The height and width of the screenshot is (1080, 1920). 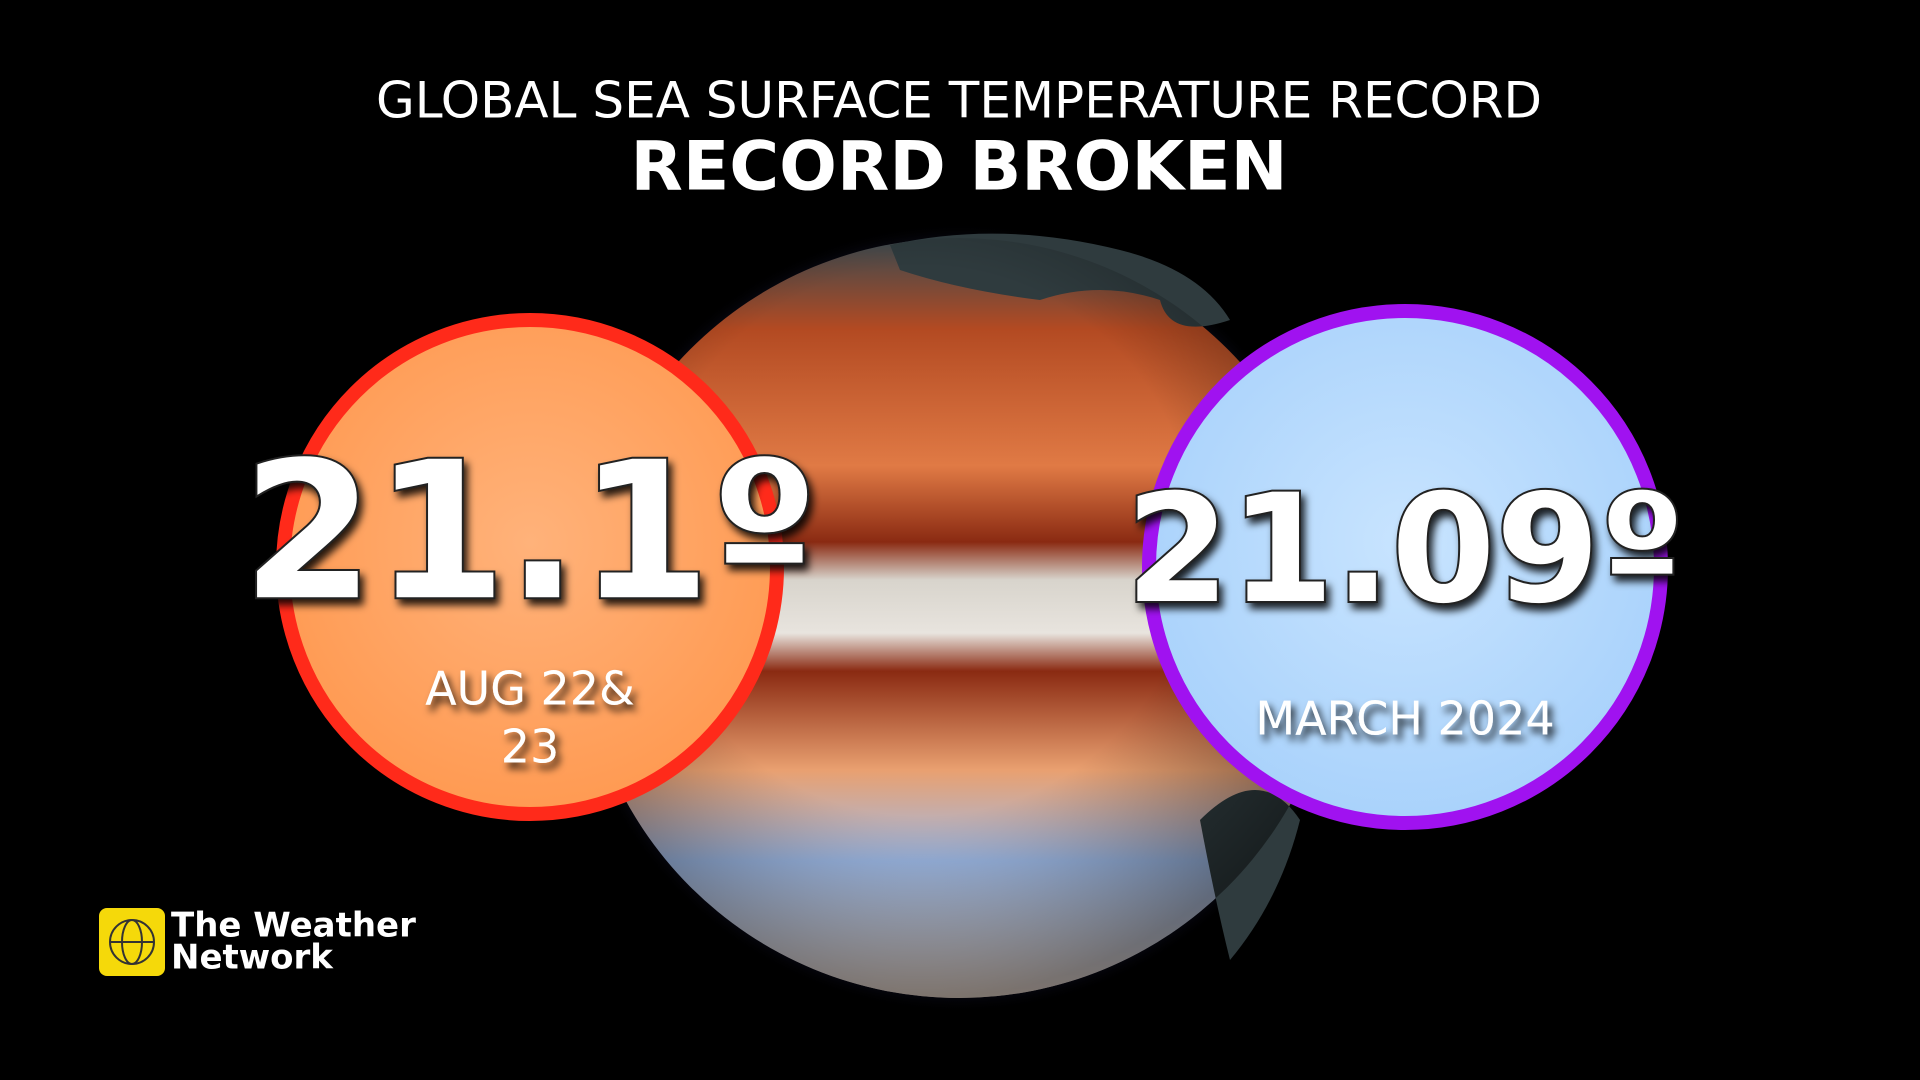 What do you see at coordinates (958, 167) in the screenshot?
I see `subtitle: RECORD BROKEN` at bounding box center [958, 167].